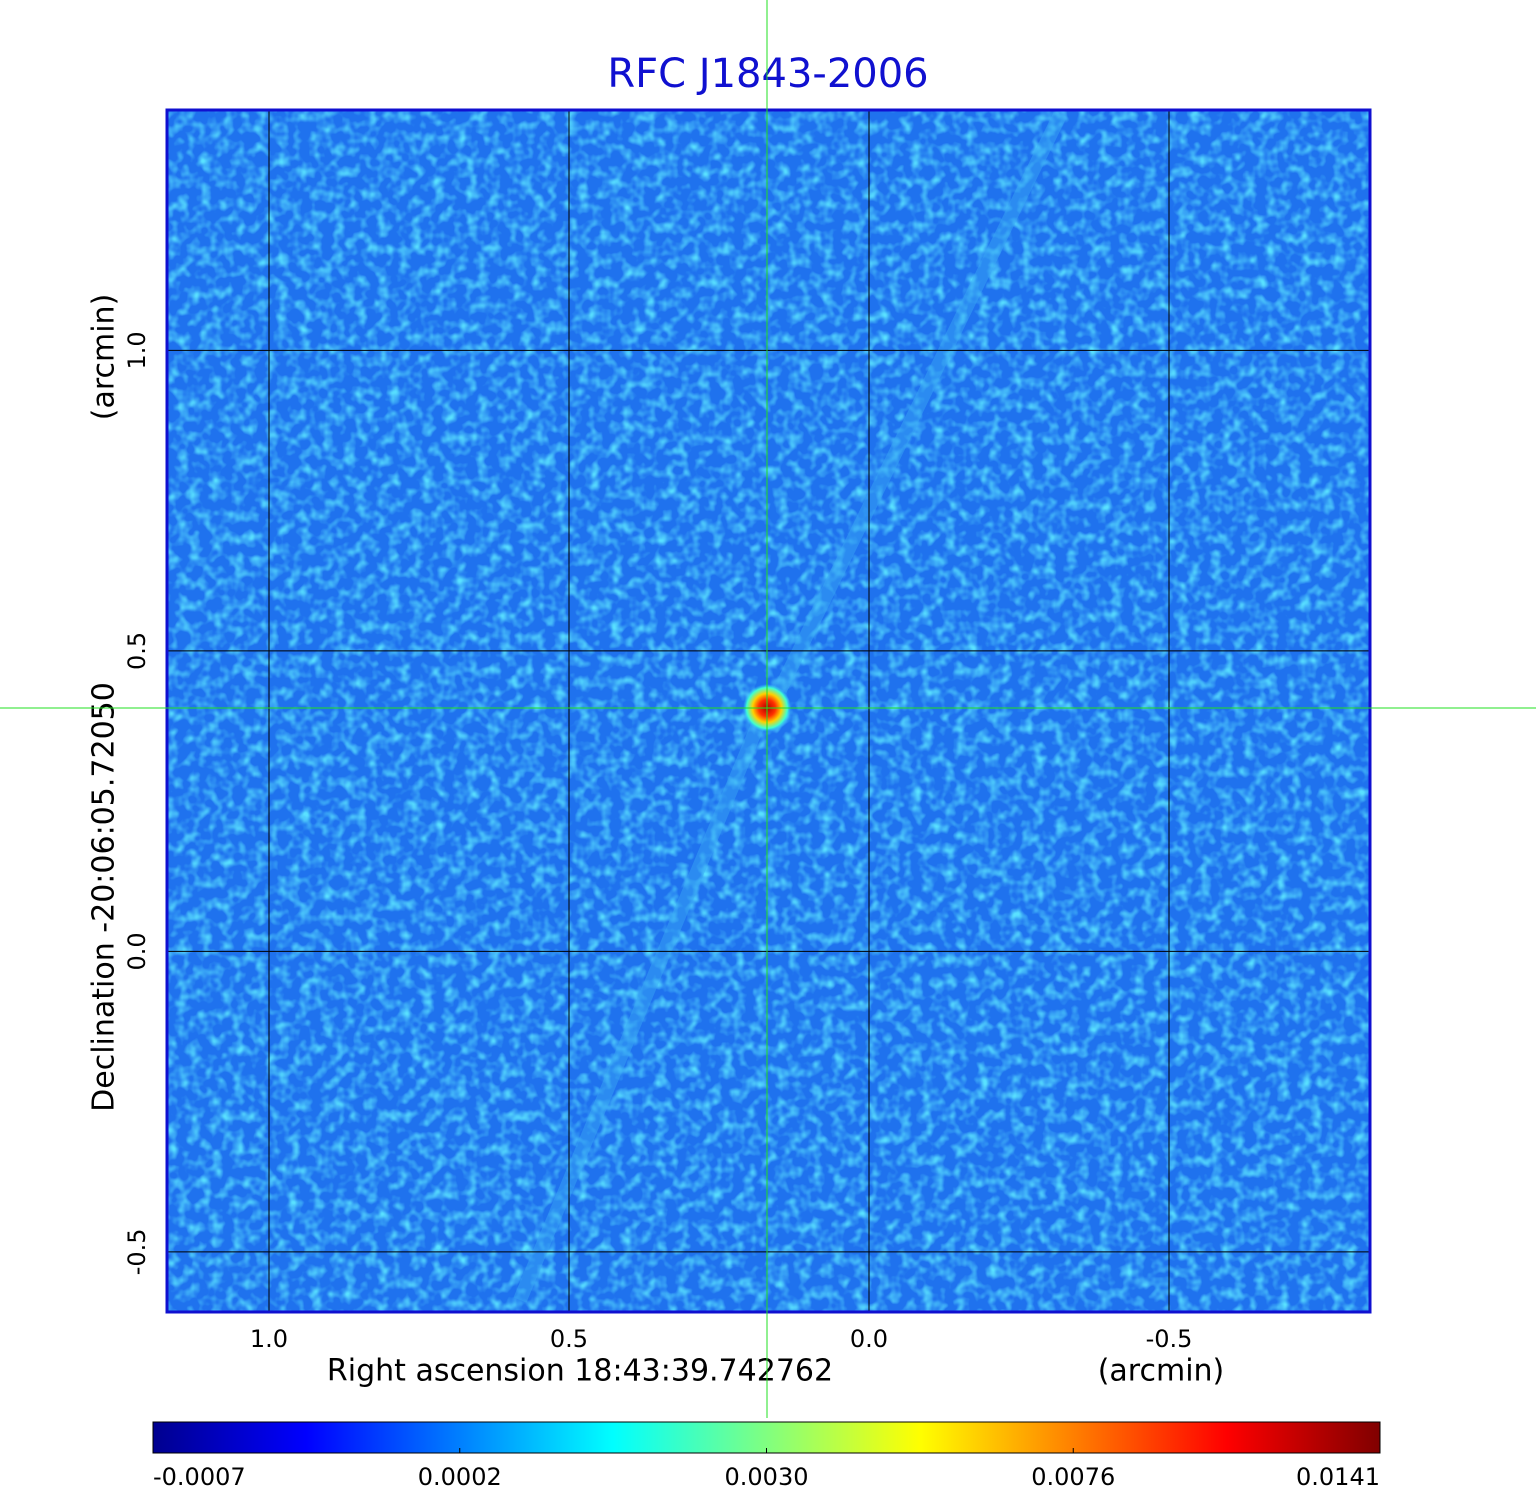 The image size is (1536, 1511). I want to click on y-axis-unit: (arcmin), so click(104, 357).